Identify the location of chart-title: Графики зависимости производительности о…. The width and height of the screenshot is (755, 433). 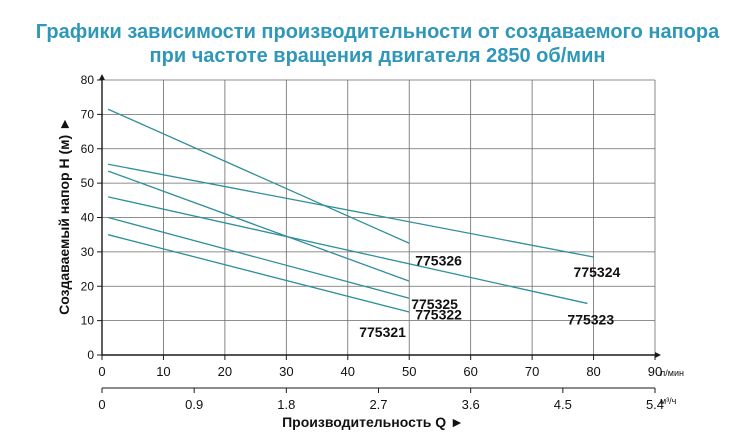
(377, 32).